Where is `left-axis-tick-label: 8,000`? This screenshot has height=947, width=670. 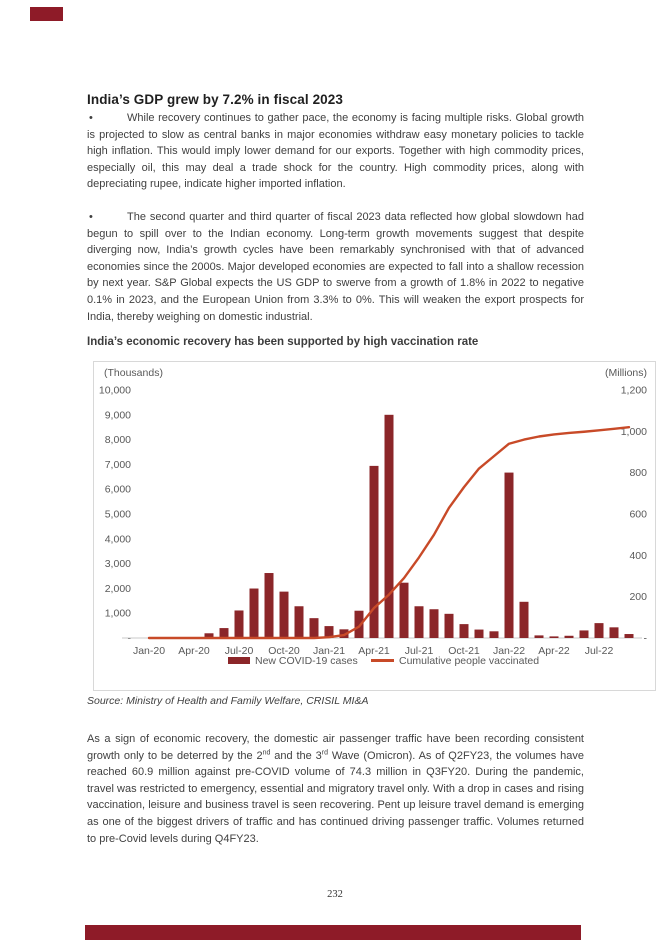
left-axis-tick-label: 8,000 is located at coordinates (118, 440).